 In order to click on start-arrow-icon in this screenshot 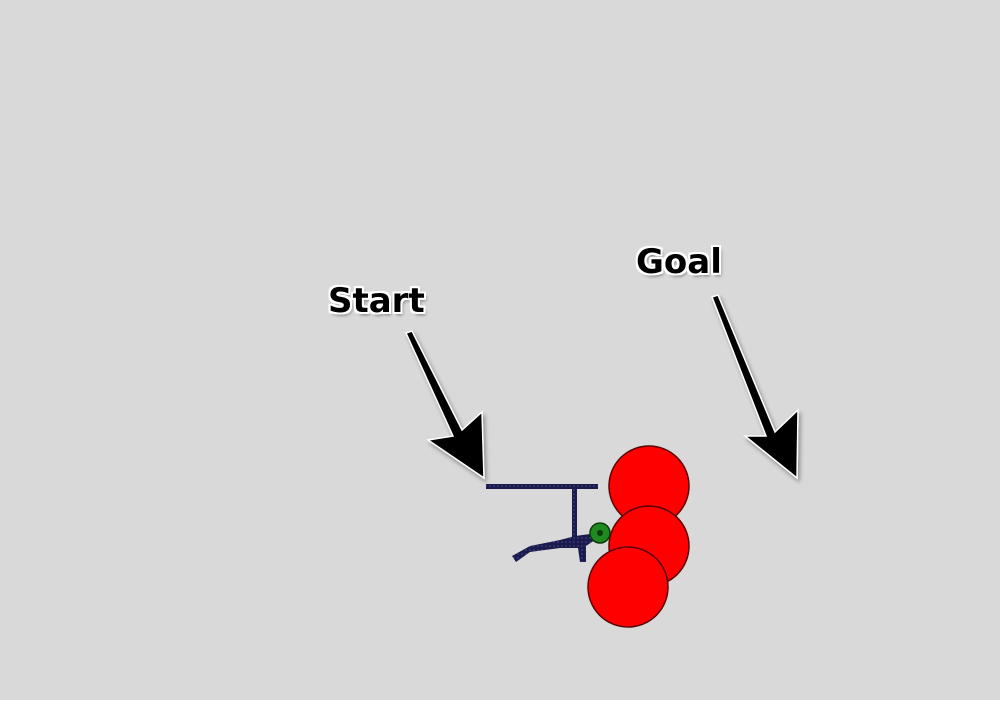, I will do `click(444, 405)`.